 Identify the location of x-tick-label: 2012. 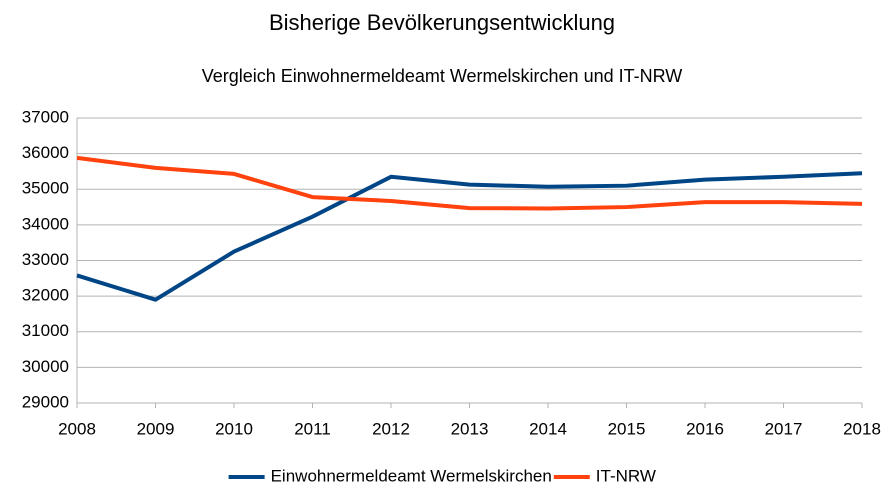
(391, 428).